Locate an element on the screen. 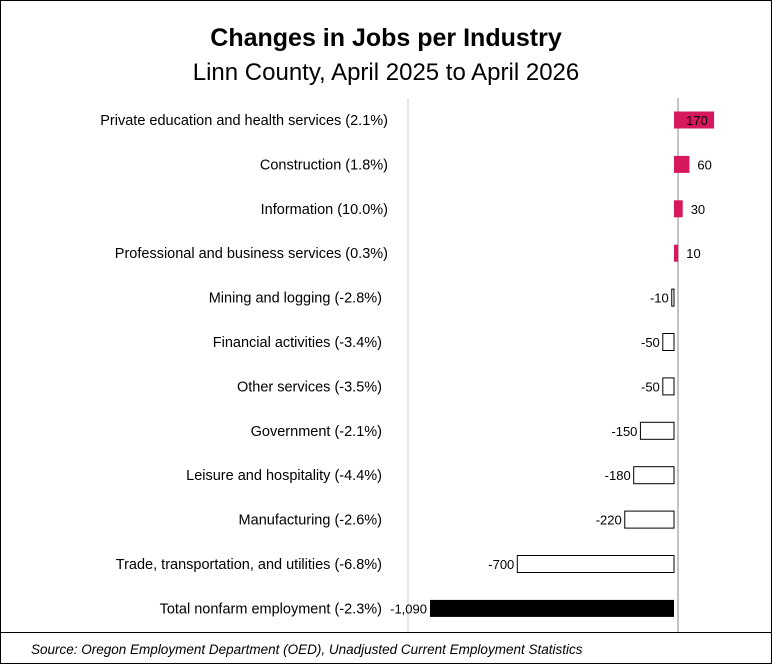  category-label: Financial activities (-3.4%) is located at coordinates (297, 343).